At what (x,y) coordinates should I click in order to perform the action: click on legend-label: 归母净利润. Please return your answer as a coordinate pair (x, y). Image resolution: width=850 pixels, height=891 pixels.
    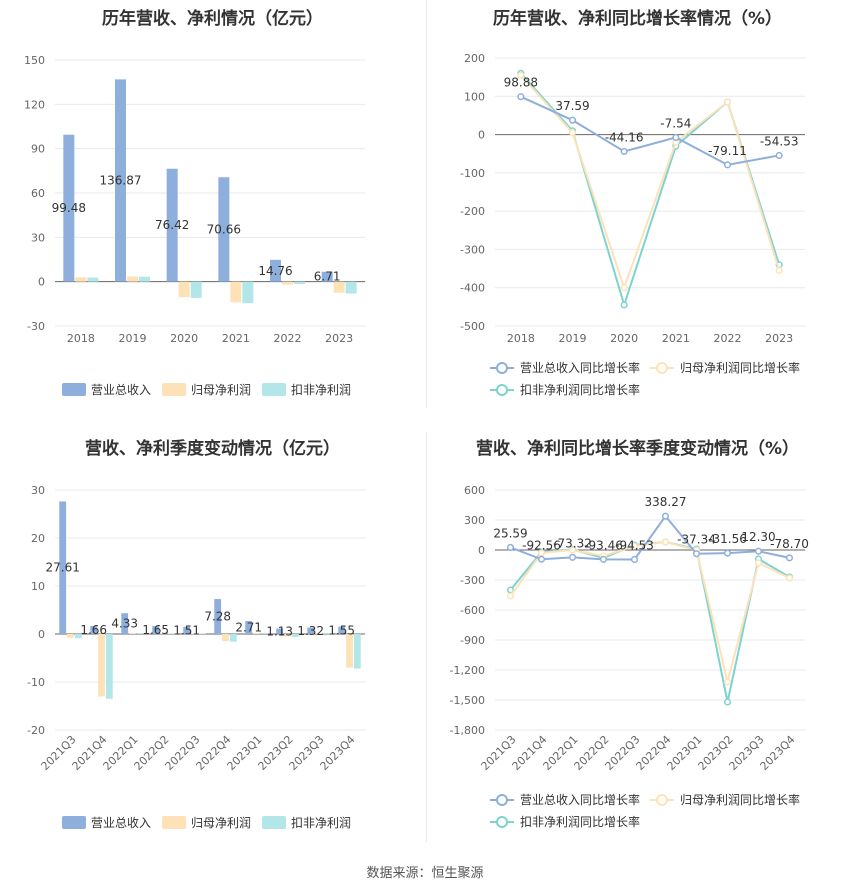
    Looking at the image, I should click on (221, 390).